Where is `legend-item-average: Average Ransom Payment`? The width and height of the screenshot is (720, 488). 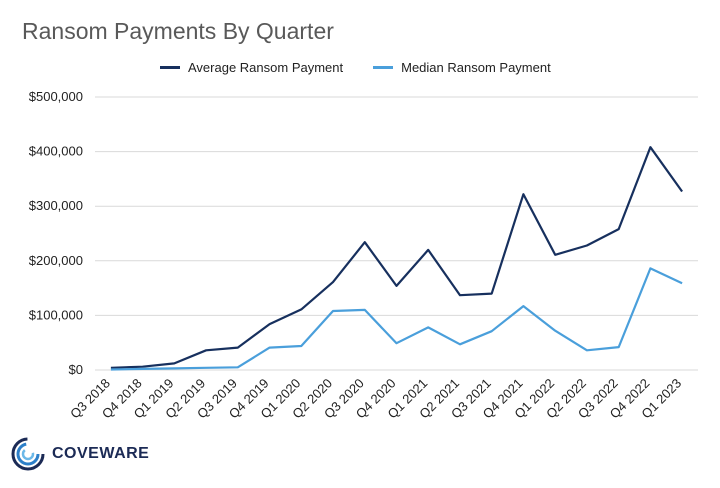
legend-item-average: Average Ransom Payment is located at coordinates (251, 67).